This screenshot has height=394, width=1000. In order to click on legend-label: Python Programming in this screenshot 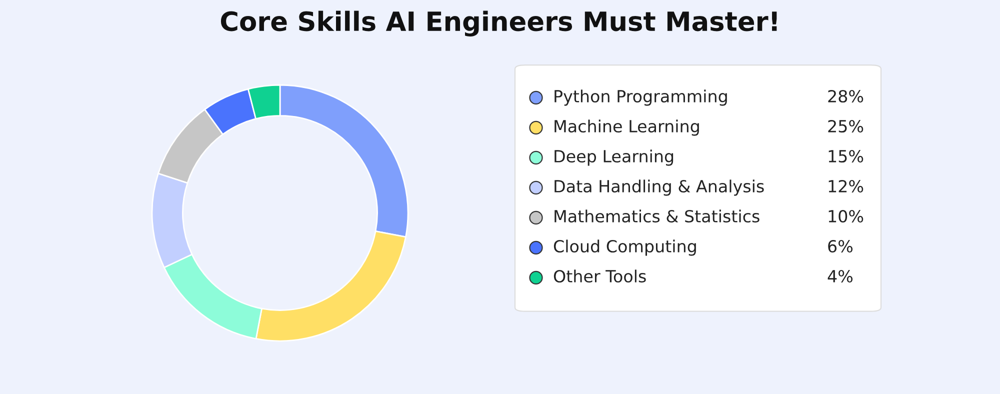, I will do `click(640, 98)`.